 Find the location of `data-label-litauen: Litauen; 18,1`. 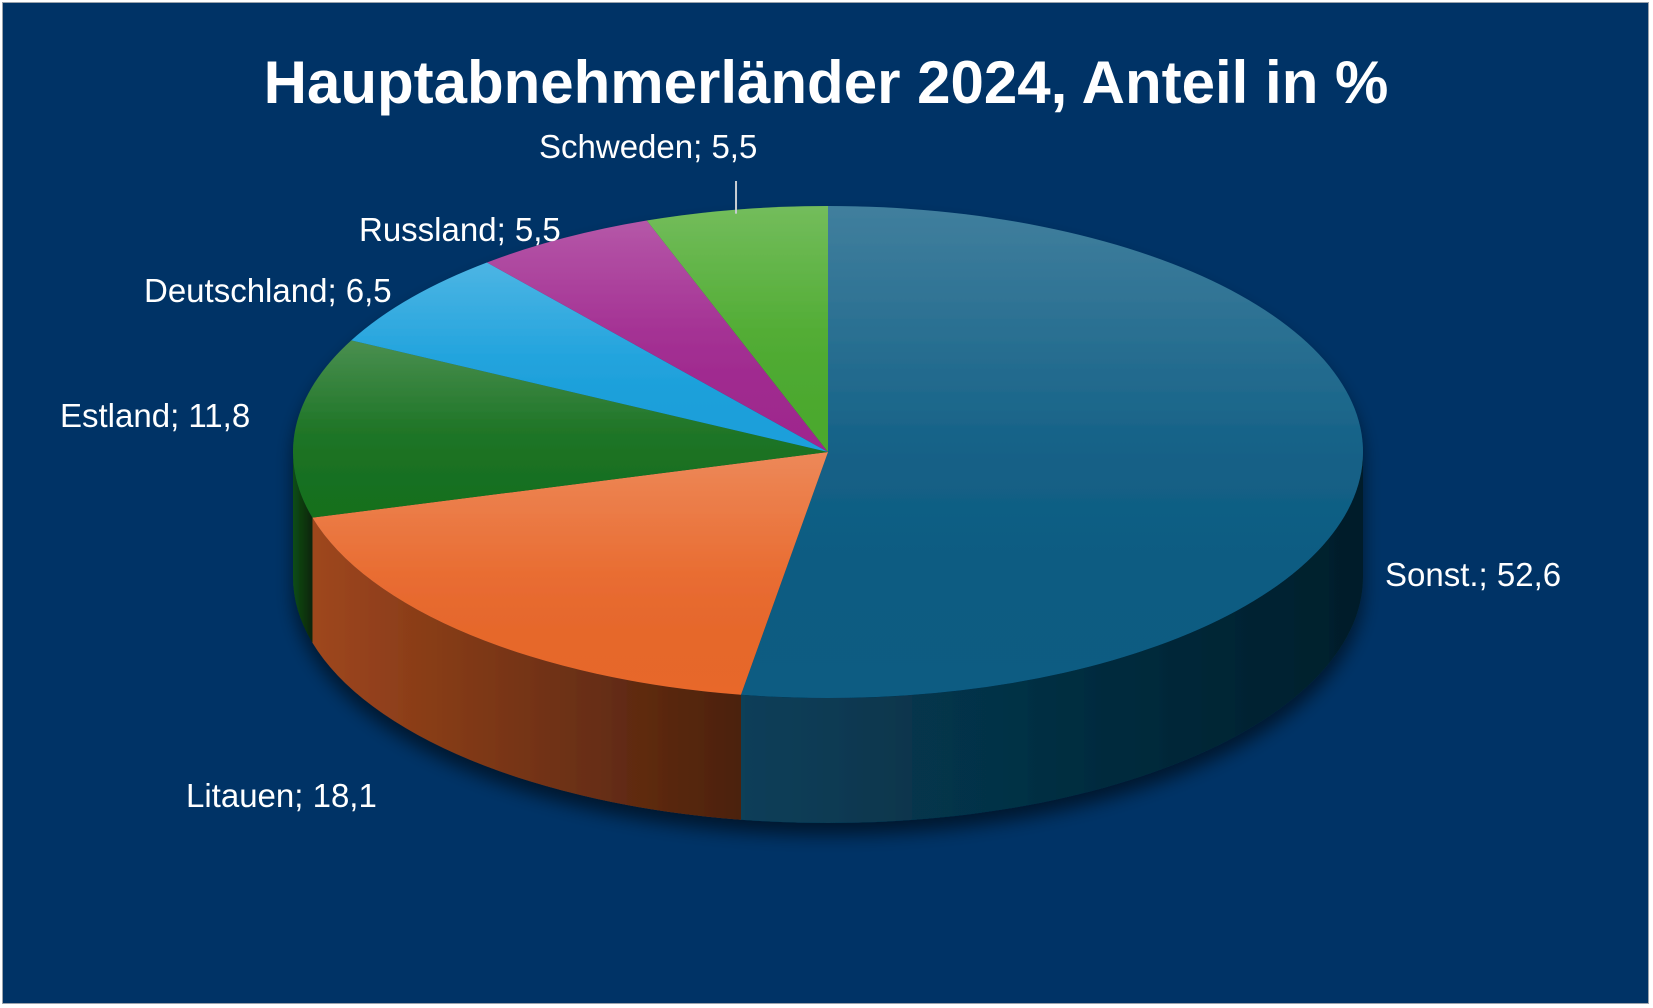

data-label-litauen: Litauen; 18,1 is located at coordinates (281, 795).